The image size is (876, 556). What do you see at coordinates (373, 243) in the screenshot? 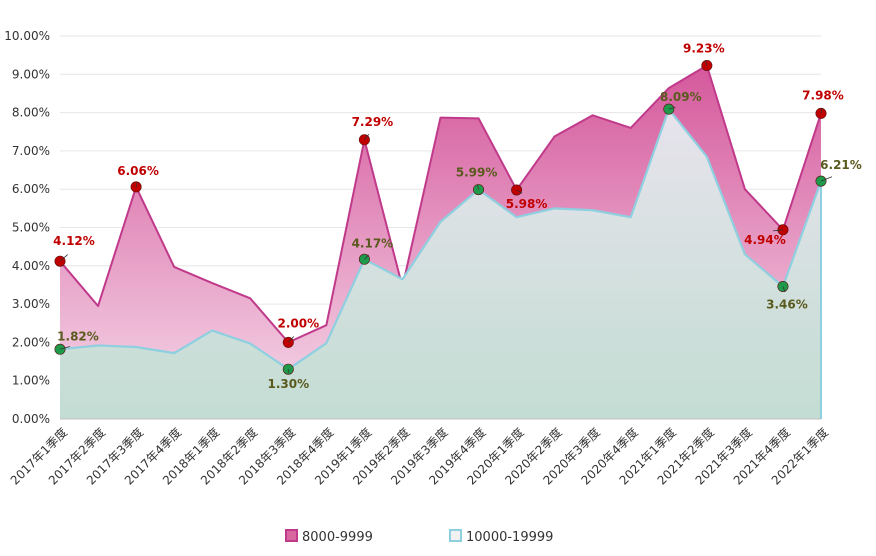
I see `series-10000-19999-data-label: 4.17%` at bounding box center [373, 243].